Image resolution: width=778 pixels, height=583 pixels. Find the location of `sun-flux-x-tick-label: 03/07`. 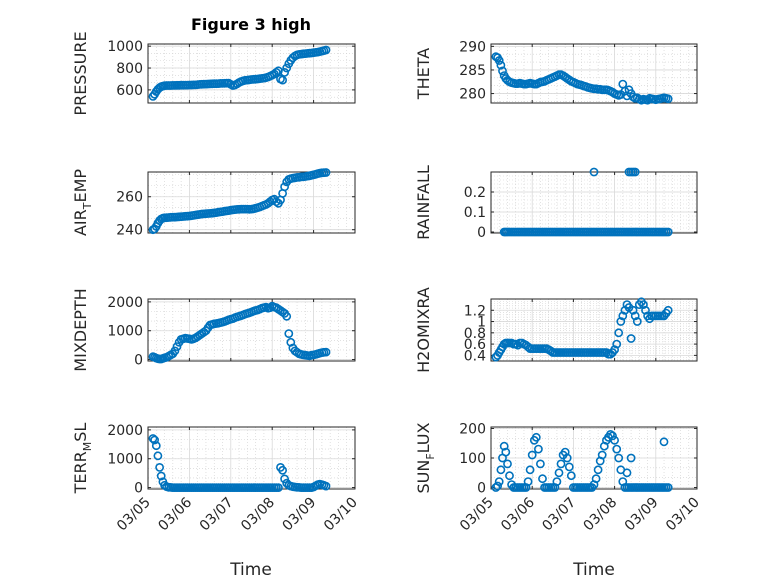

sun-flux-x-tick-label: 03/07 is located at coordinates (559, 515).